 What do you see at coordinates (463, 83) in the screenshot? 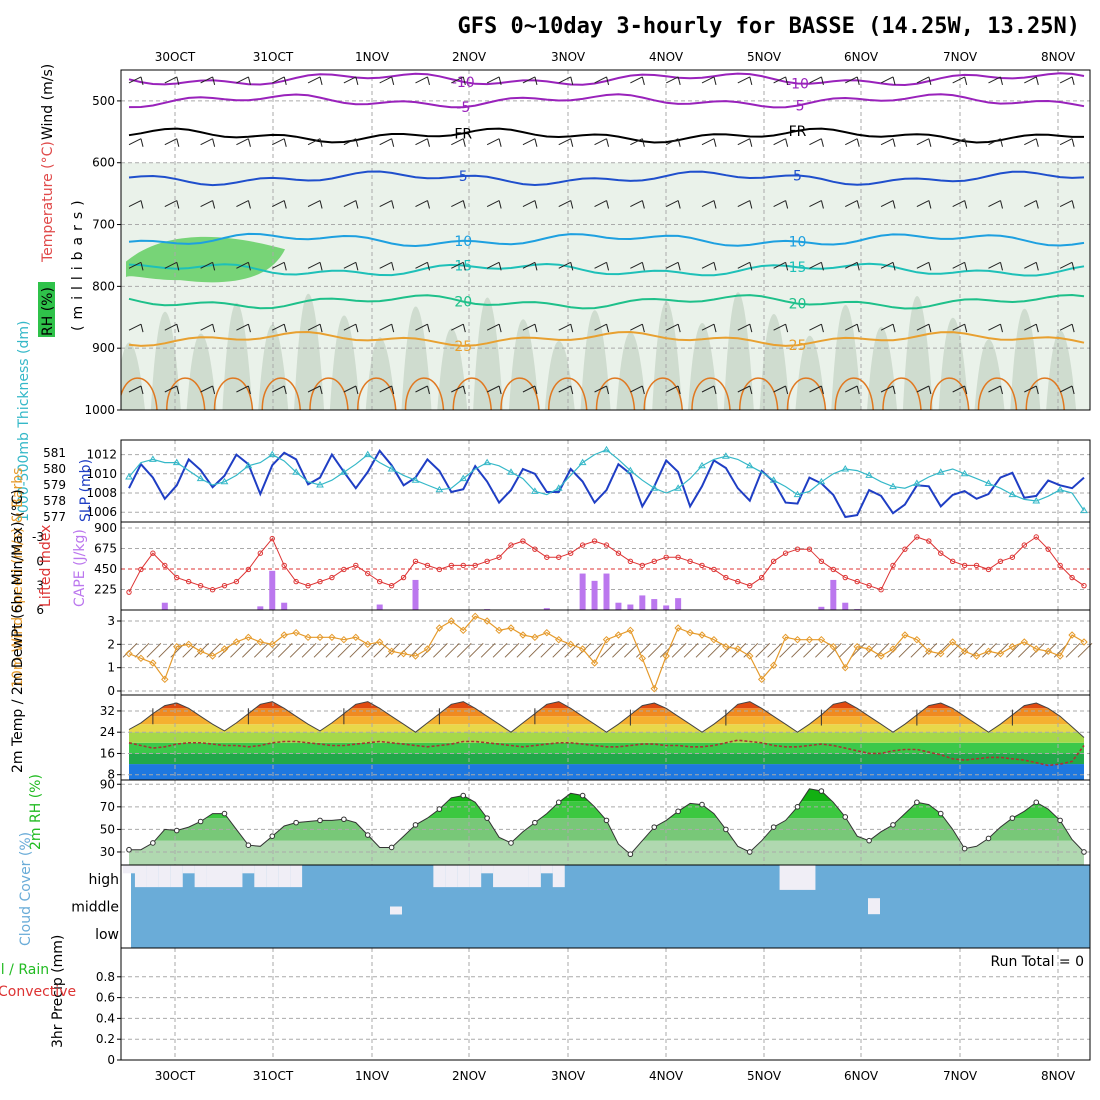
I see `temp-contour-label: -10` at bounding box center [463, 83].